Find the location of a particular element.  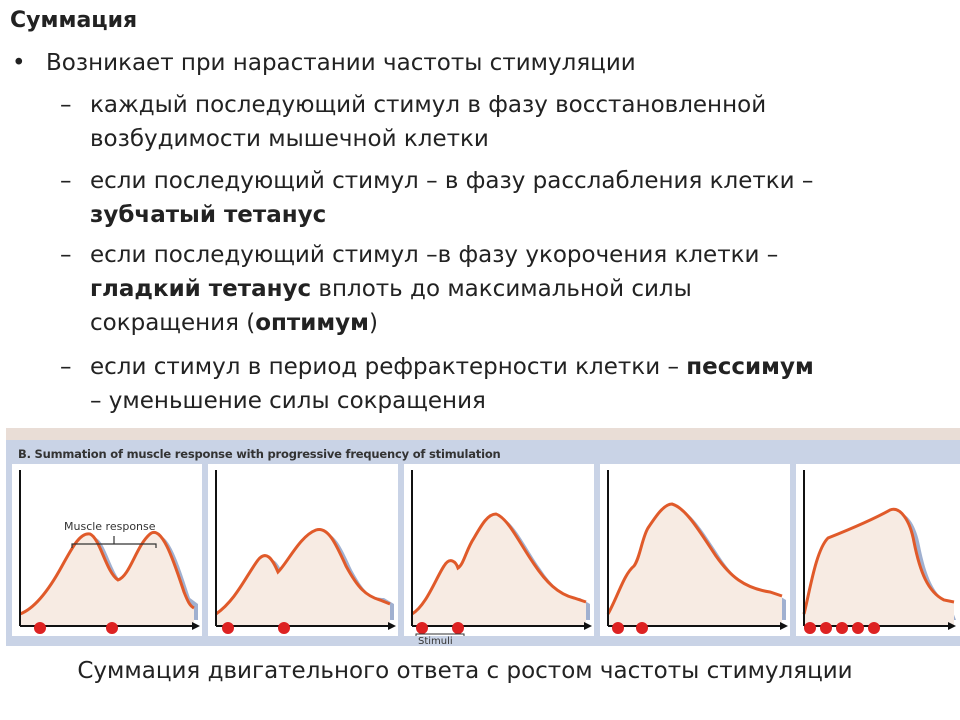

sub-item-3-bold-term: гладкий тетанус is located at coordinates (201, 289).